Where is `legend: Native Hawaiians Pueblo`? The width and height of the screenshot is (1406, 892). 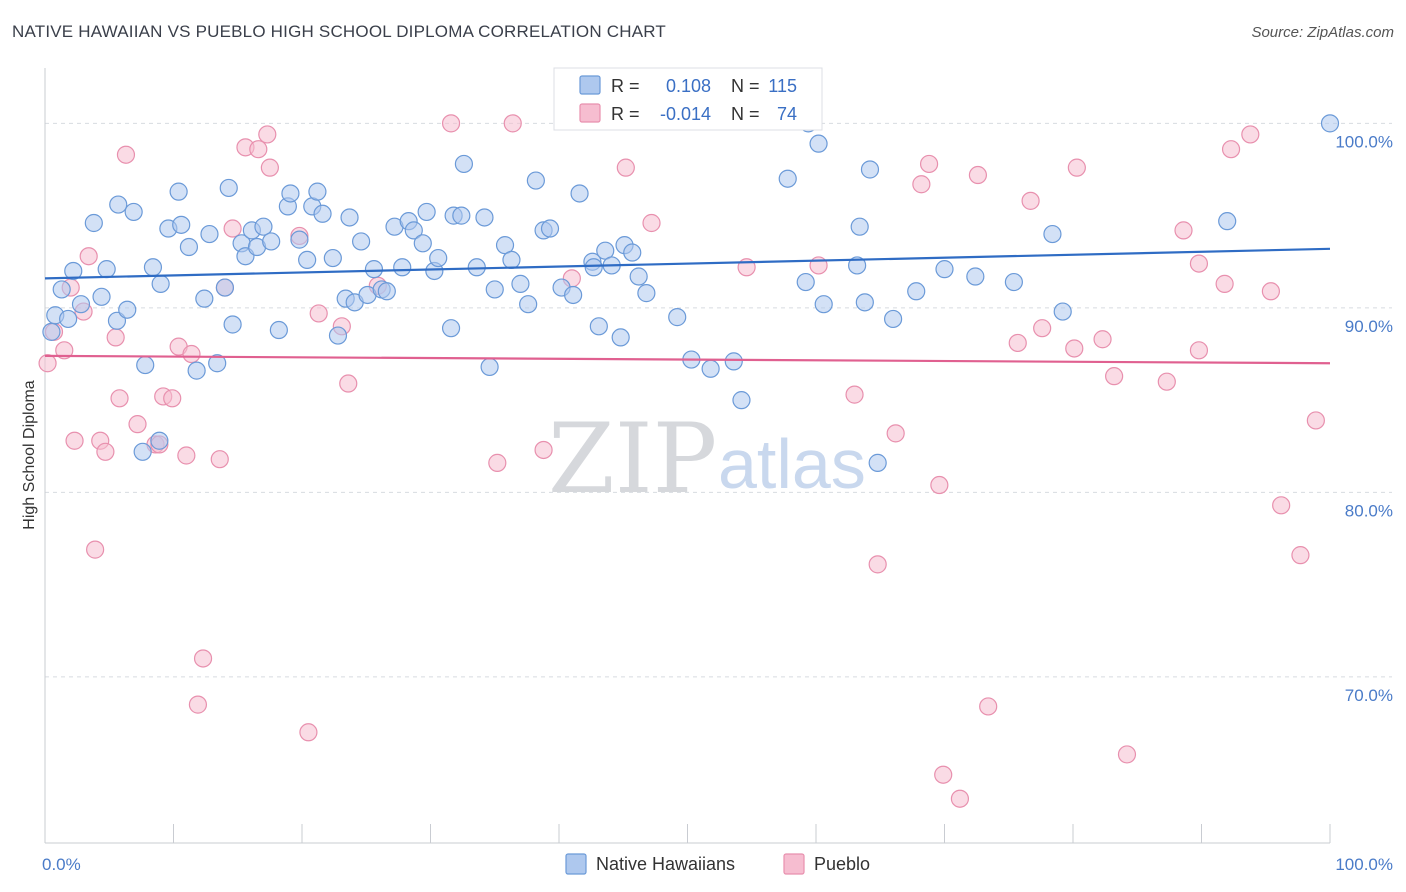 legend: Native Hawaiians Pueblo is located at coordinates (717, 864).